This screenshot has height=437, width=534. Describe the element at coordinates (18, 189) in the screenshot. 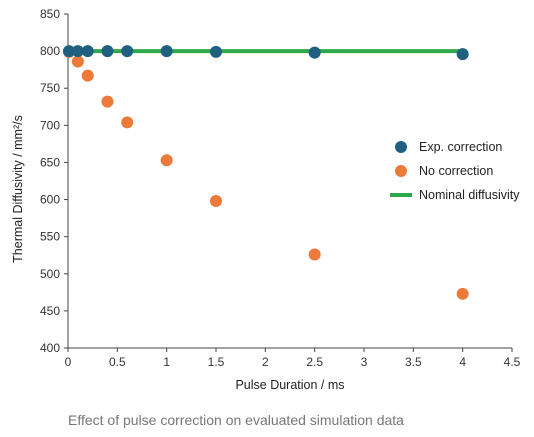

I see `y-axis-label: Thermal Diffusivity / mm²/s` at that location.